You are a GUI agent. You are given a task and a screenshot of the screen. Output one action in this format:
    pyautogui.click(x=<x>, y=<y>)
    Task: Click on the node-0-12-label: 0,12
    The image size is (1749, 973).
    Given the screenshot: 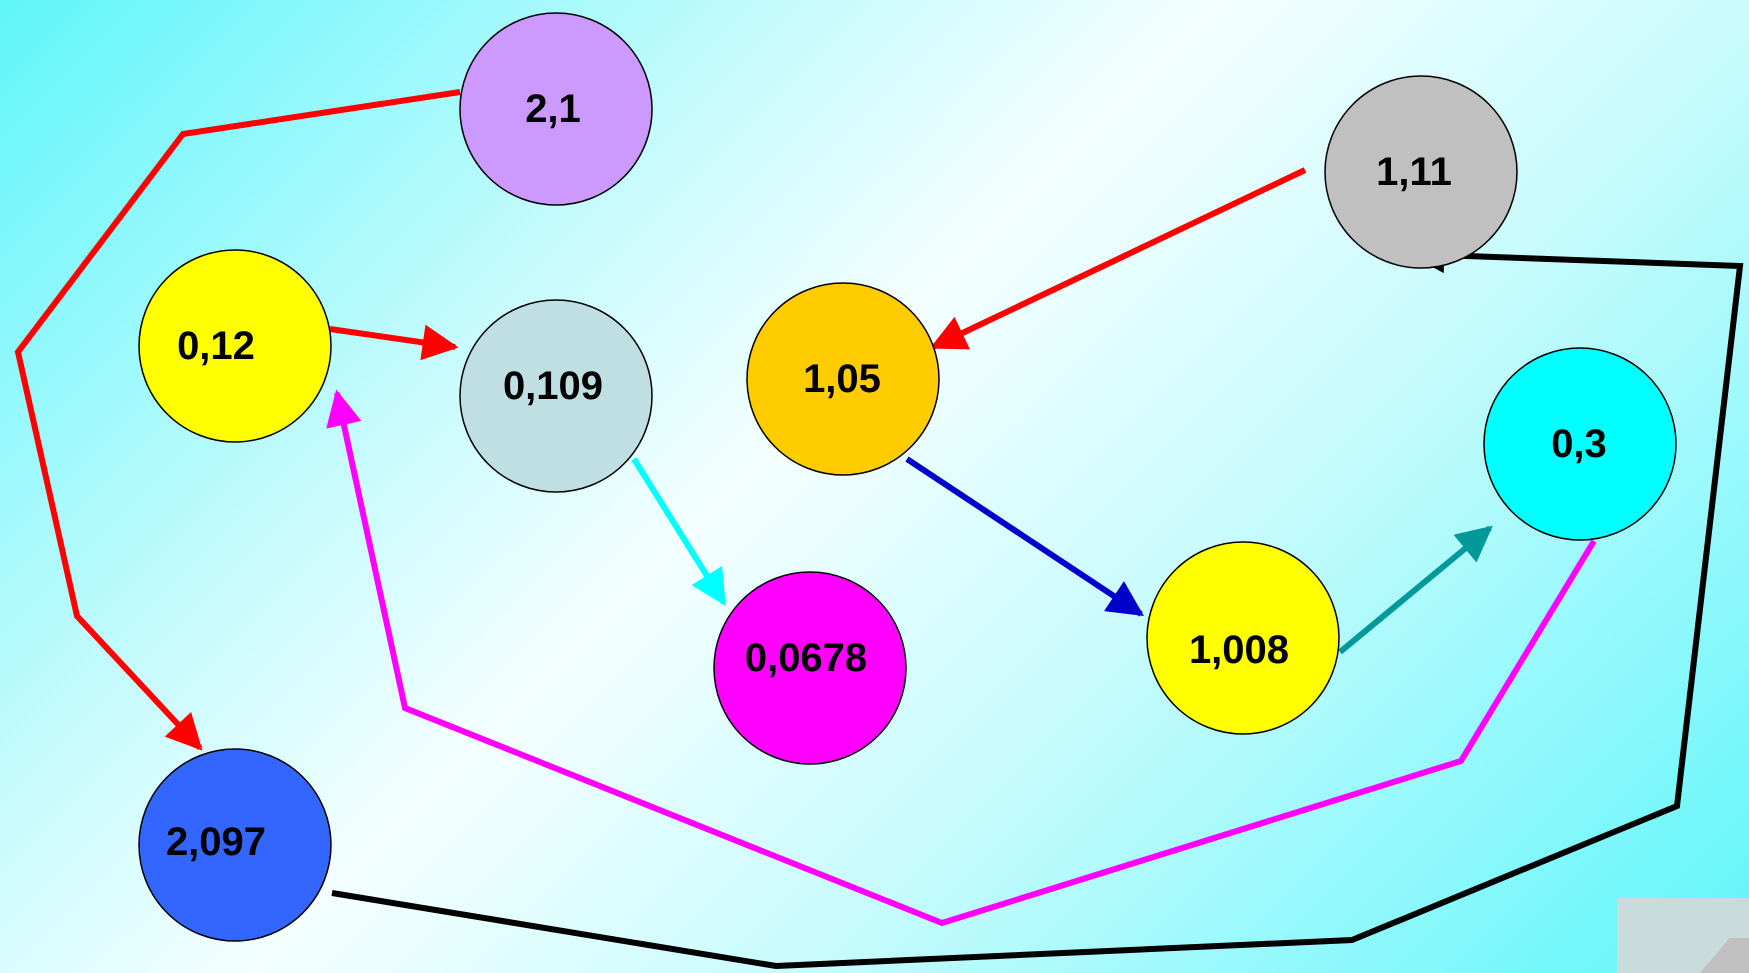 What is the action you would take?
    pyautogui.click(x=216, y=346)
    